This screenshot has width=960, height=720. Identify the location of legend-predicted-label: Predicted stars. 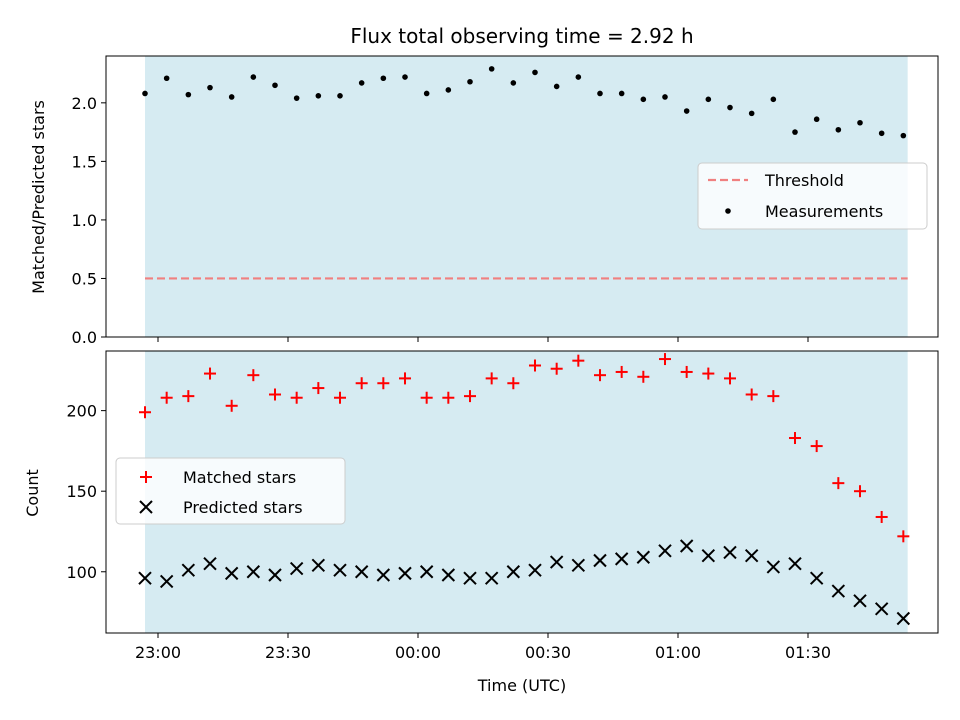
(243, 507).